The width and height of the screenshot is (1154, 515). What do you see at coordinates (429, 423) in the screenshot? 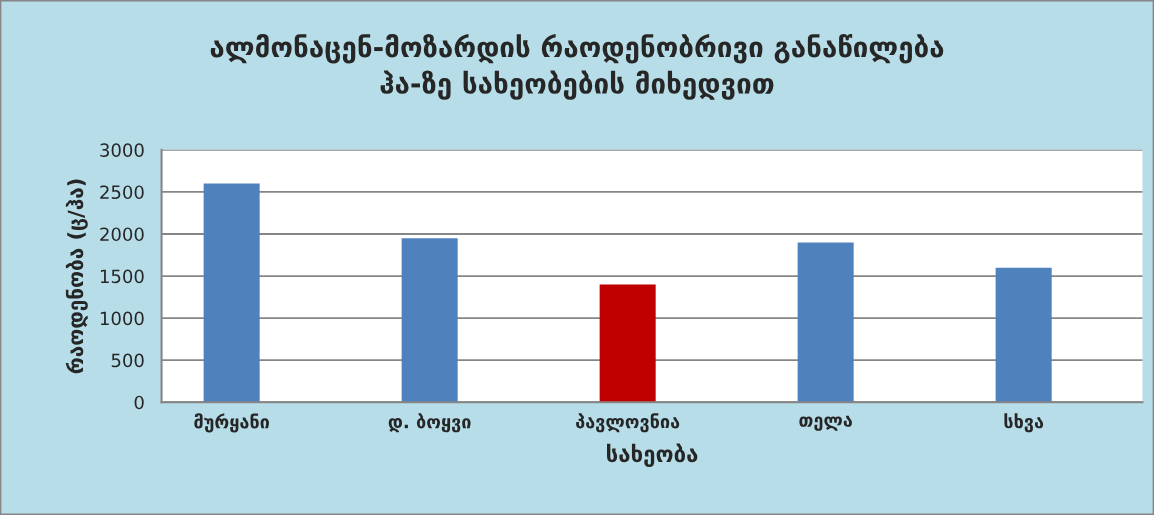
I see `x-tick-label: დ. ბოყვი` at bounding box center [429, 423].